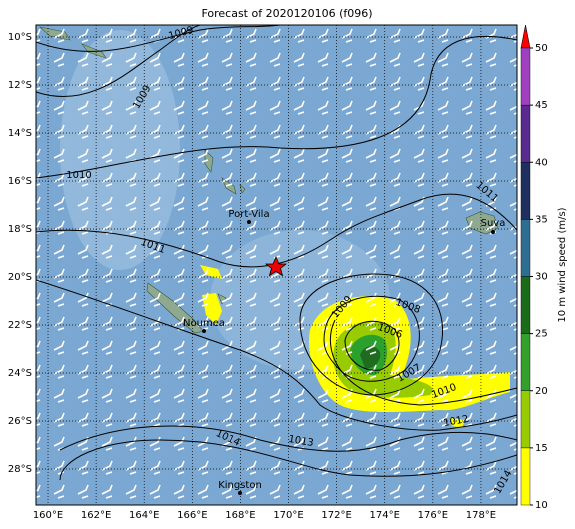 Image resolution: width=575 pixels, height=529 pixels. Describe the element at coordinates (96, 515) in the screenshot. I see `lon-label: 162°E` at that location.